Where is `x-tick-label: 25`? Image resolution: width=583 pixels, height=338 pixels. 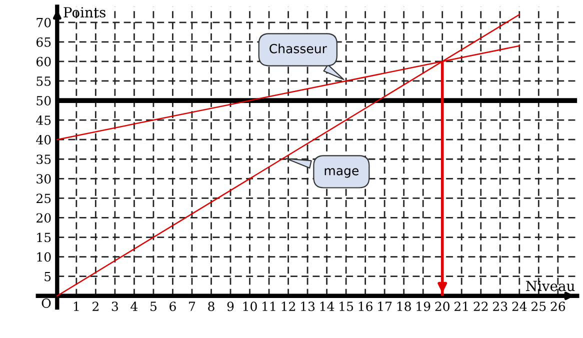 x-tick-label: 25 is located at coordinates (539, 307).